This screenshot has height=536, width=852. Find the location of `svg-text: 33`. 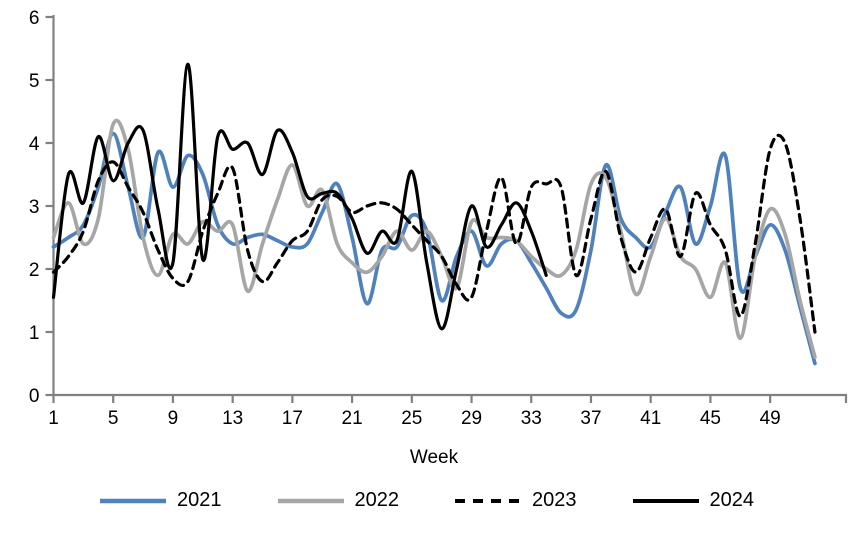

svg-text: 33 is located at coordinates (531, 418).